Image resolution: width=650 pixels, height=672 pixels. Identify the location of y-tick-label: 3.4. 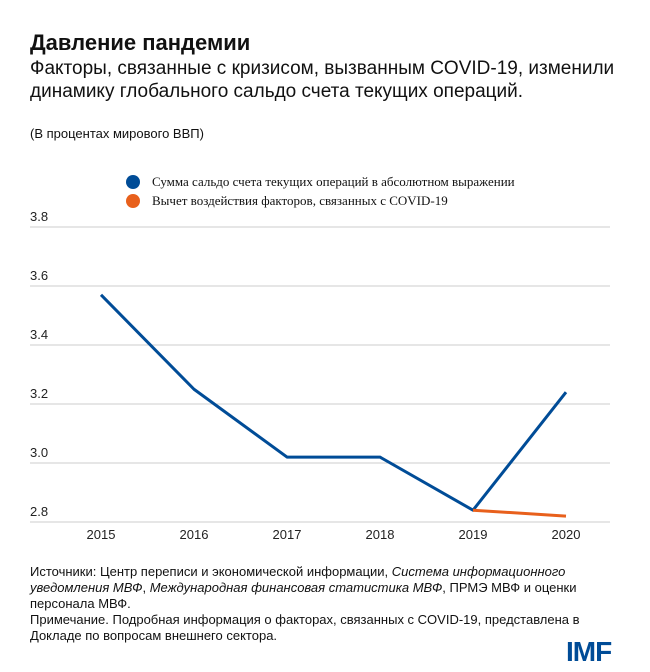
(39, 334).